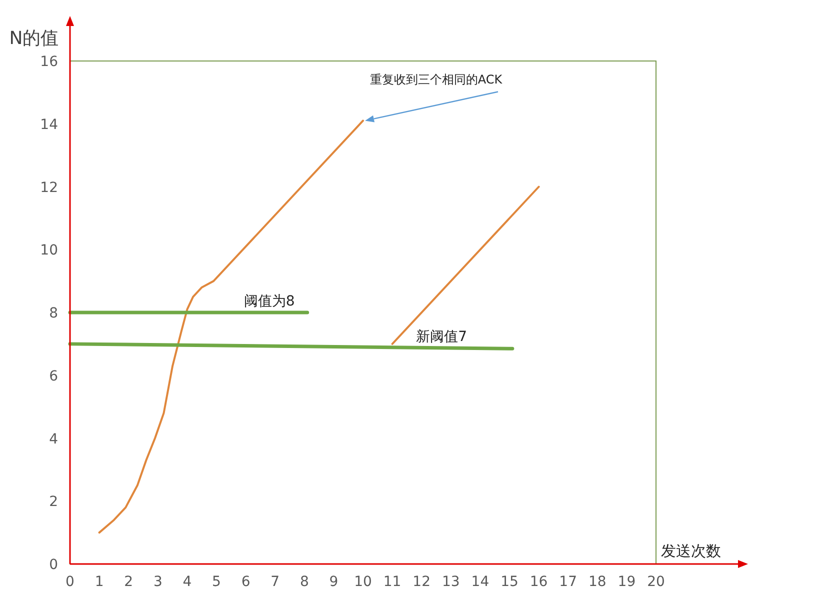 The image size is (822, 613). What do you see at coordinates (421, 582) in the screenshot?
I see `x-tick-label: 12` at bounding box center [421, 582].